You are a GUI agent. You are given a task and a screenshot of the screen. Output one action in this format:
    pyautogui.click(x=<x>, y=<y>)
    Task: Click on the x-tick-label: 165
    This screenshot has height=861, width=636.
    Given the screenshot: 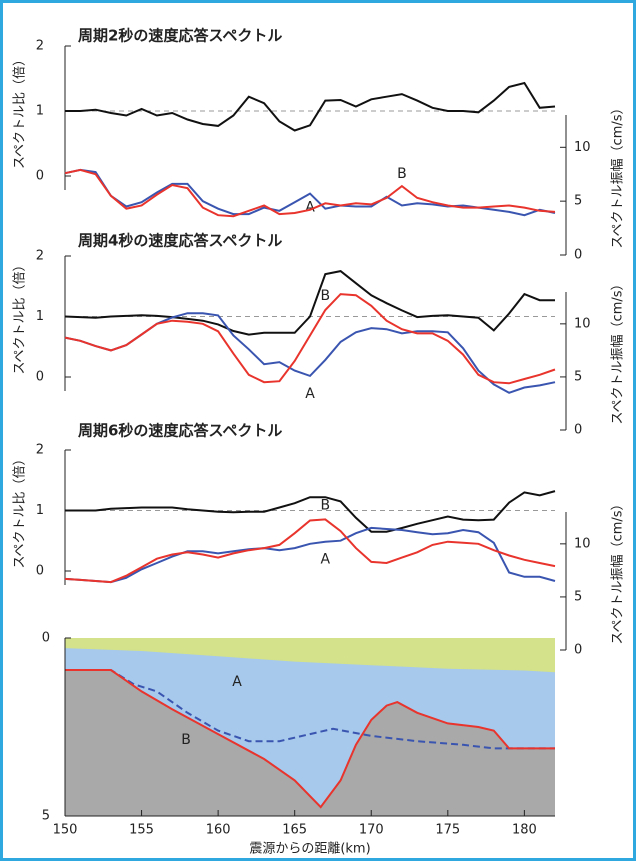 What is the action you would take?
    pyautogui.click(x=294, y=830)
    